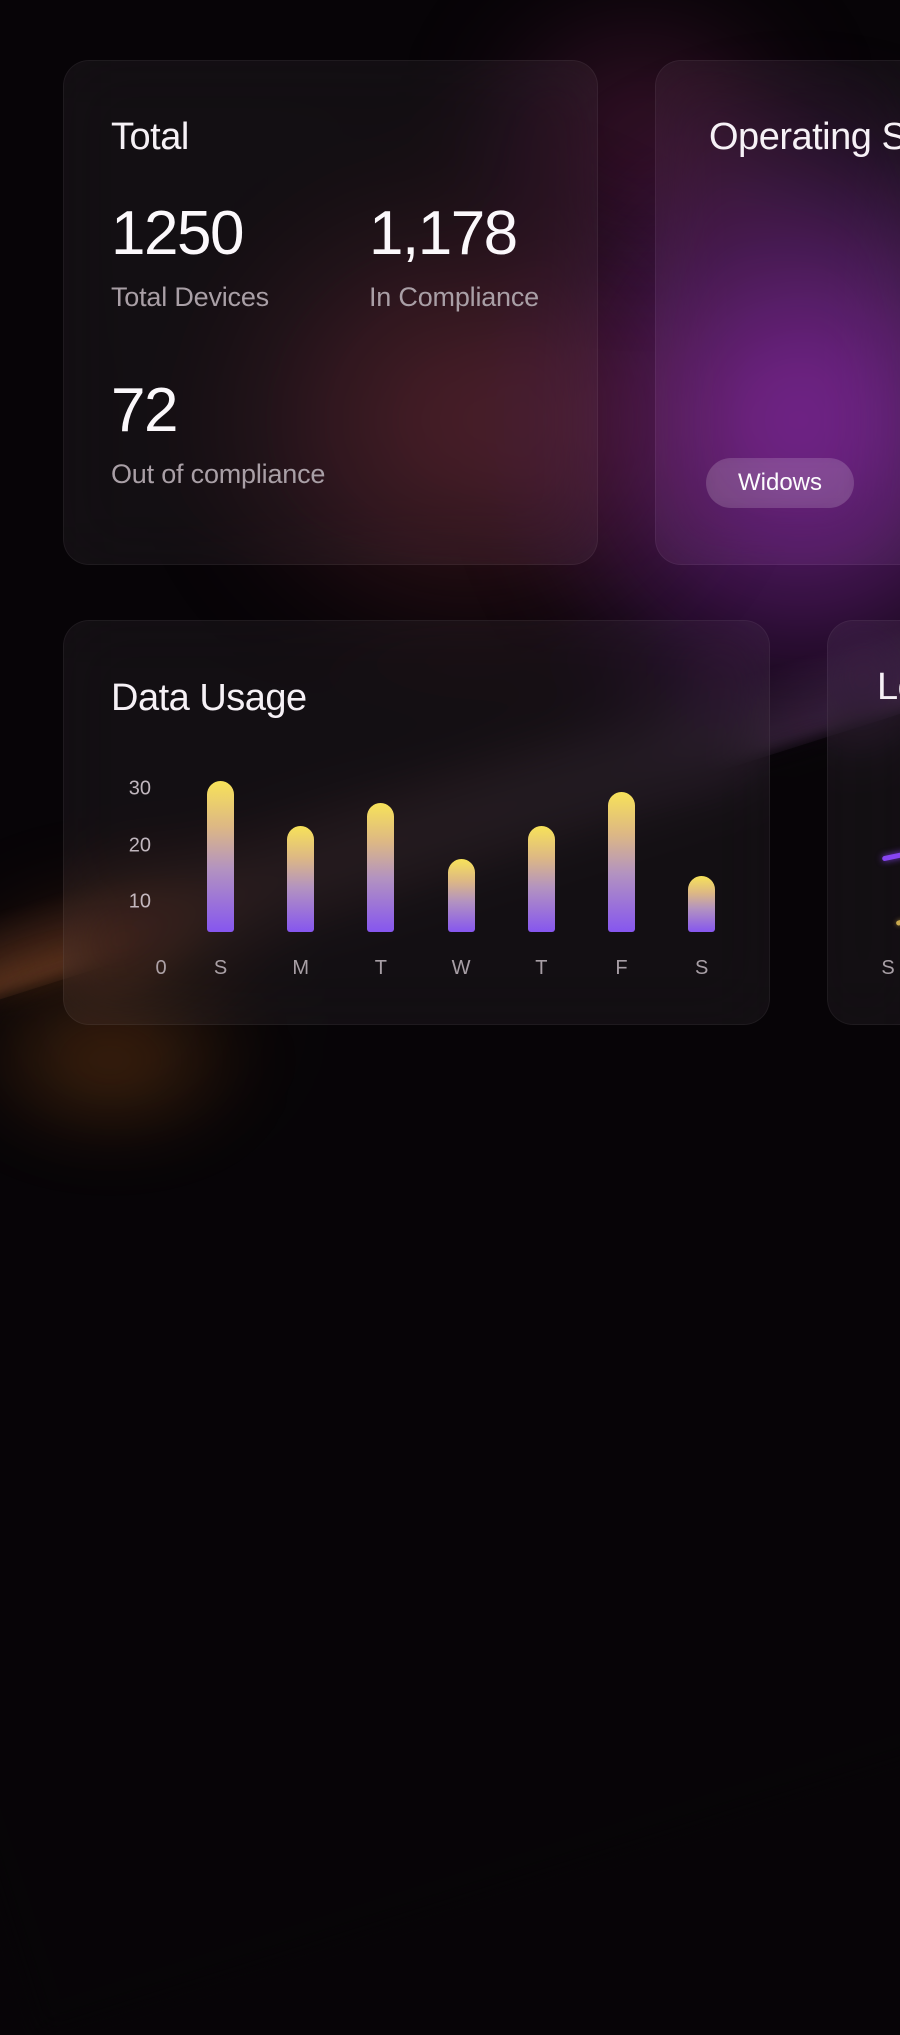 This screenshot has width=900, height=2035. I want to click on x-axis-tick: M, so click(301, 968).